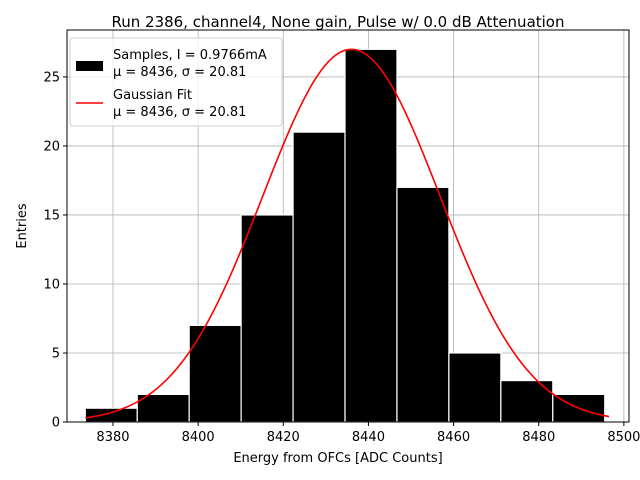 This screenshot has width=640, height=480. I want to click on y-tick-label: 10, so click(51, 284).